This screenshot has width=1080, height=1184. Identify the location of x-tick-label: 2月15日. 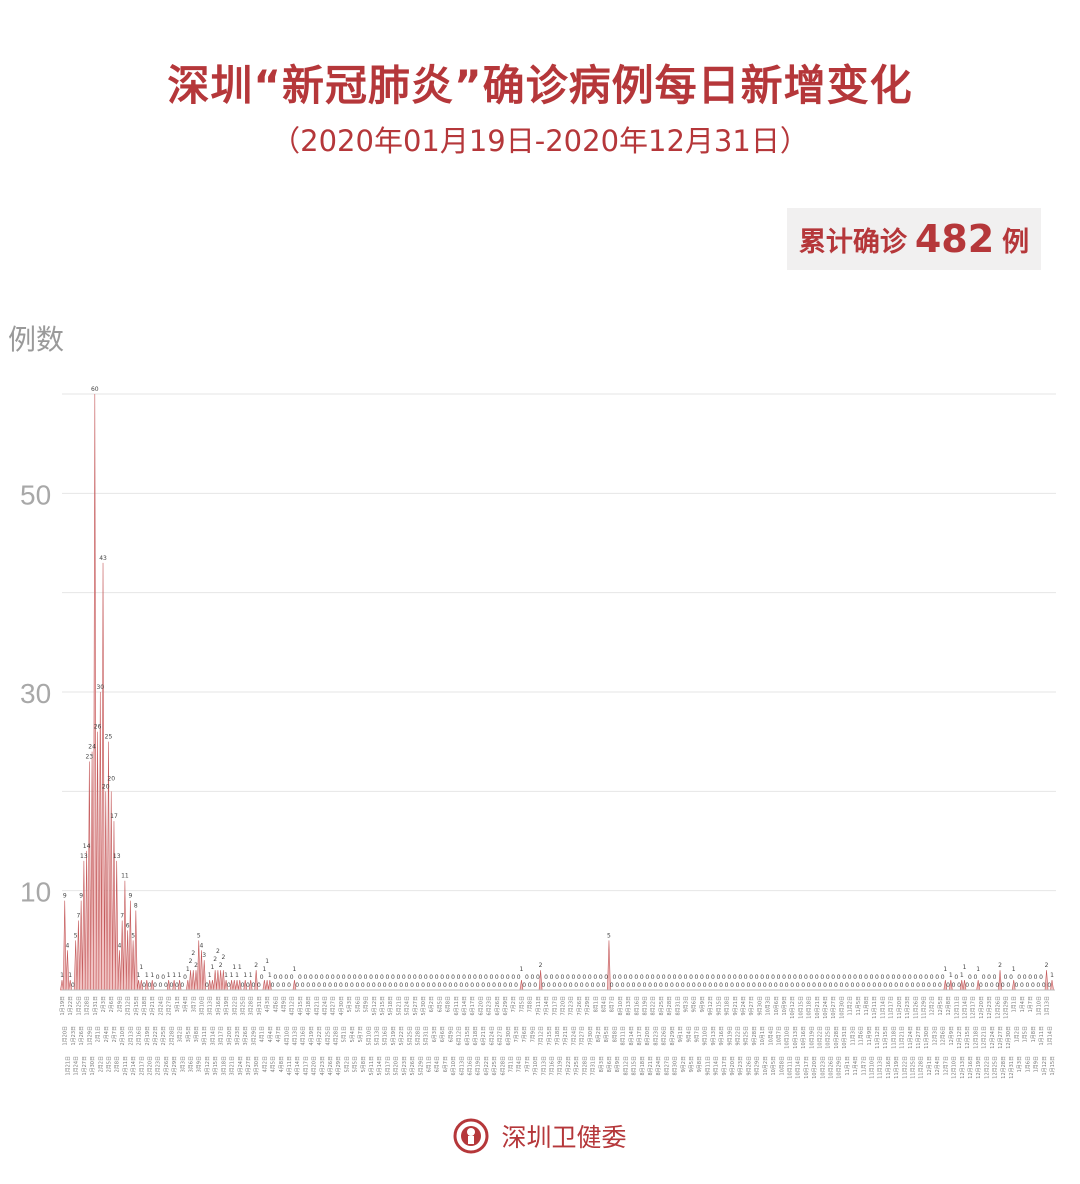
(137, 1006).